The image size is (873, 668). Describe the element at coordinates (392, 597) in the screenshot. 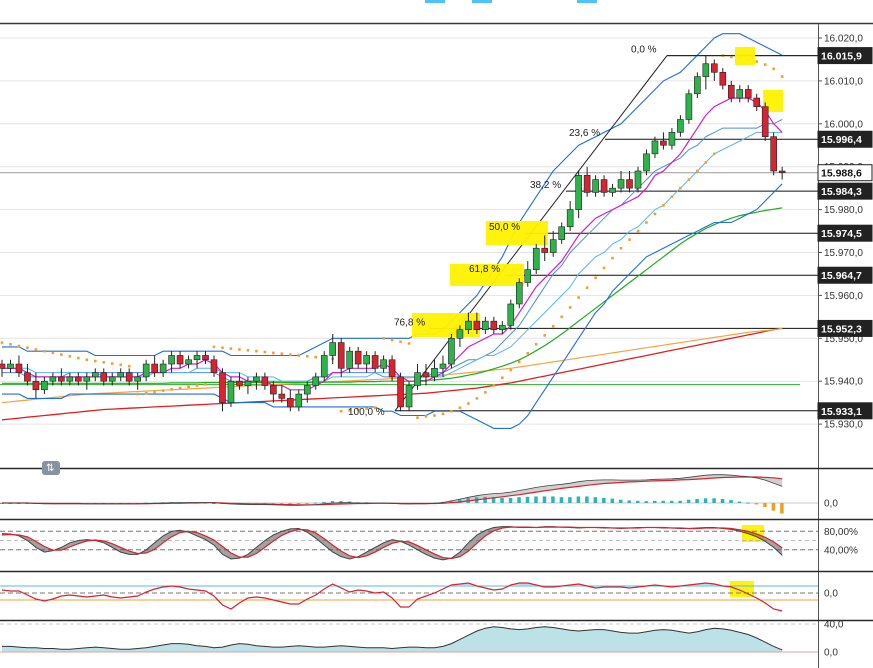

I see `osc-line` at that location.